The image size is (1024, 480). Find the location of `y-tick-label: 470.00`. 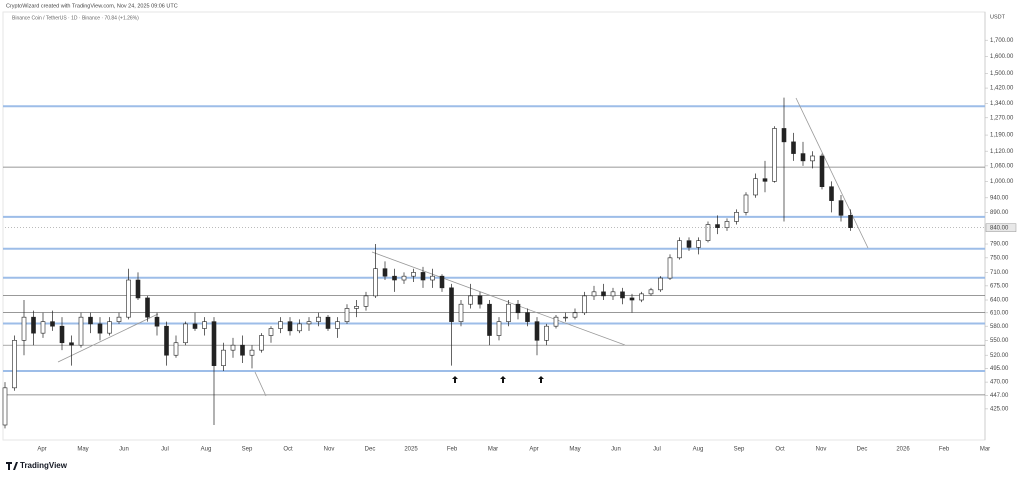

y-tick-label: 470.00 is located at coordinates (999, 383).